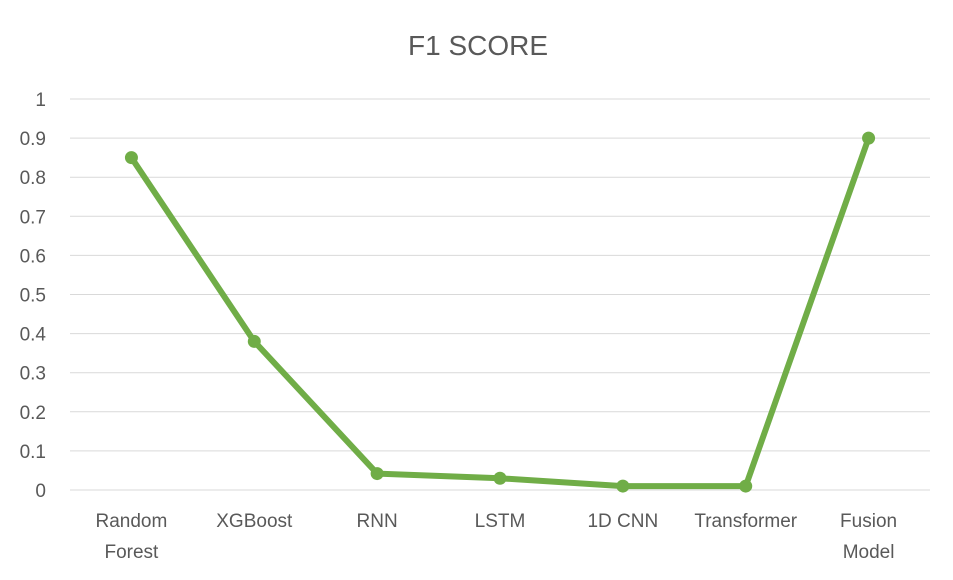  I want to click on y-tick-label: 0.7, so click(33, 217).